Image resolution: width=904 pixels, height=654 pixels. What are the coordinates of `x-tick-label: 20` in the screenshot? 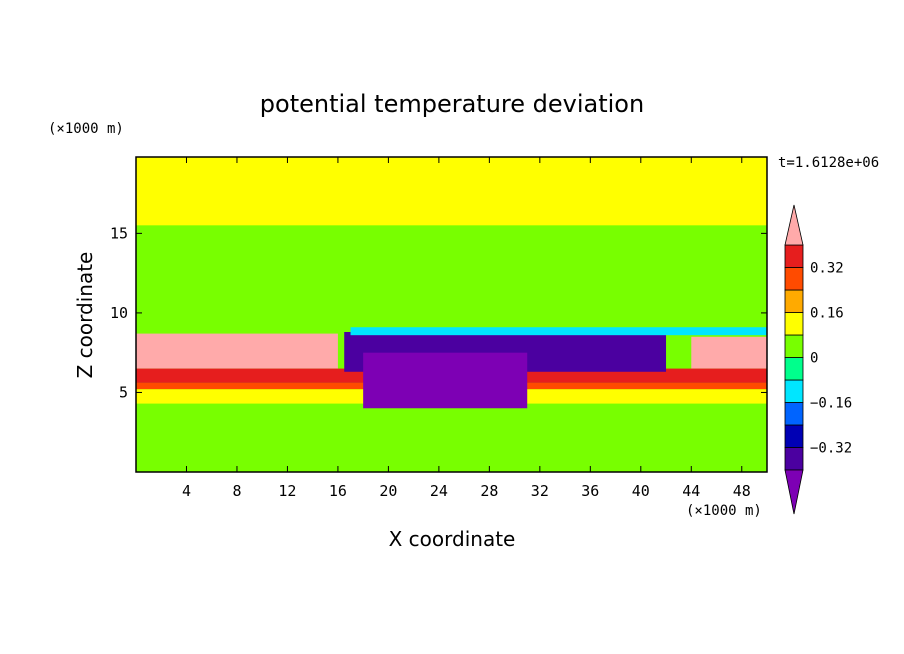 It's located at (388, 491).